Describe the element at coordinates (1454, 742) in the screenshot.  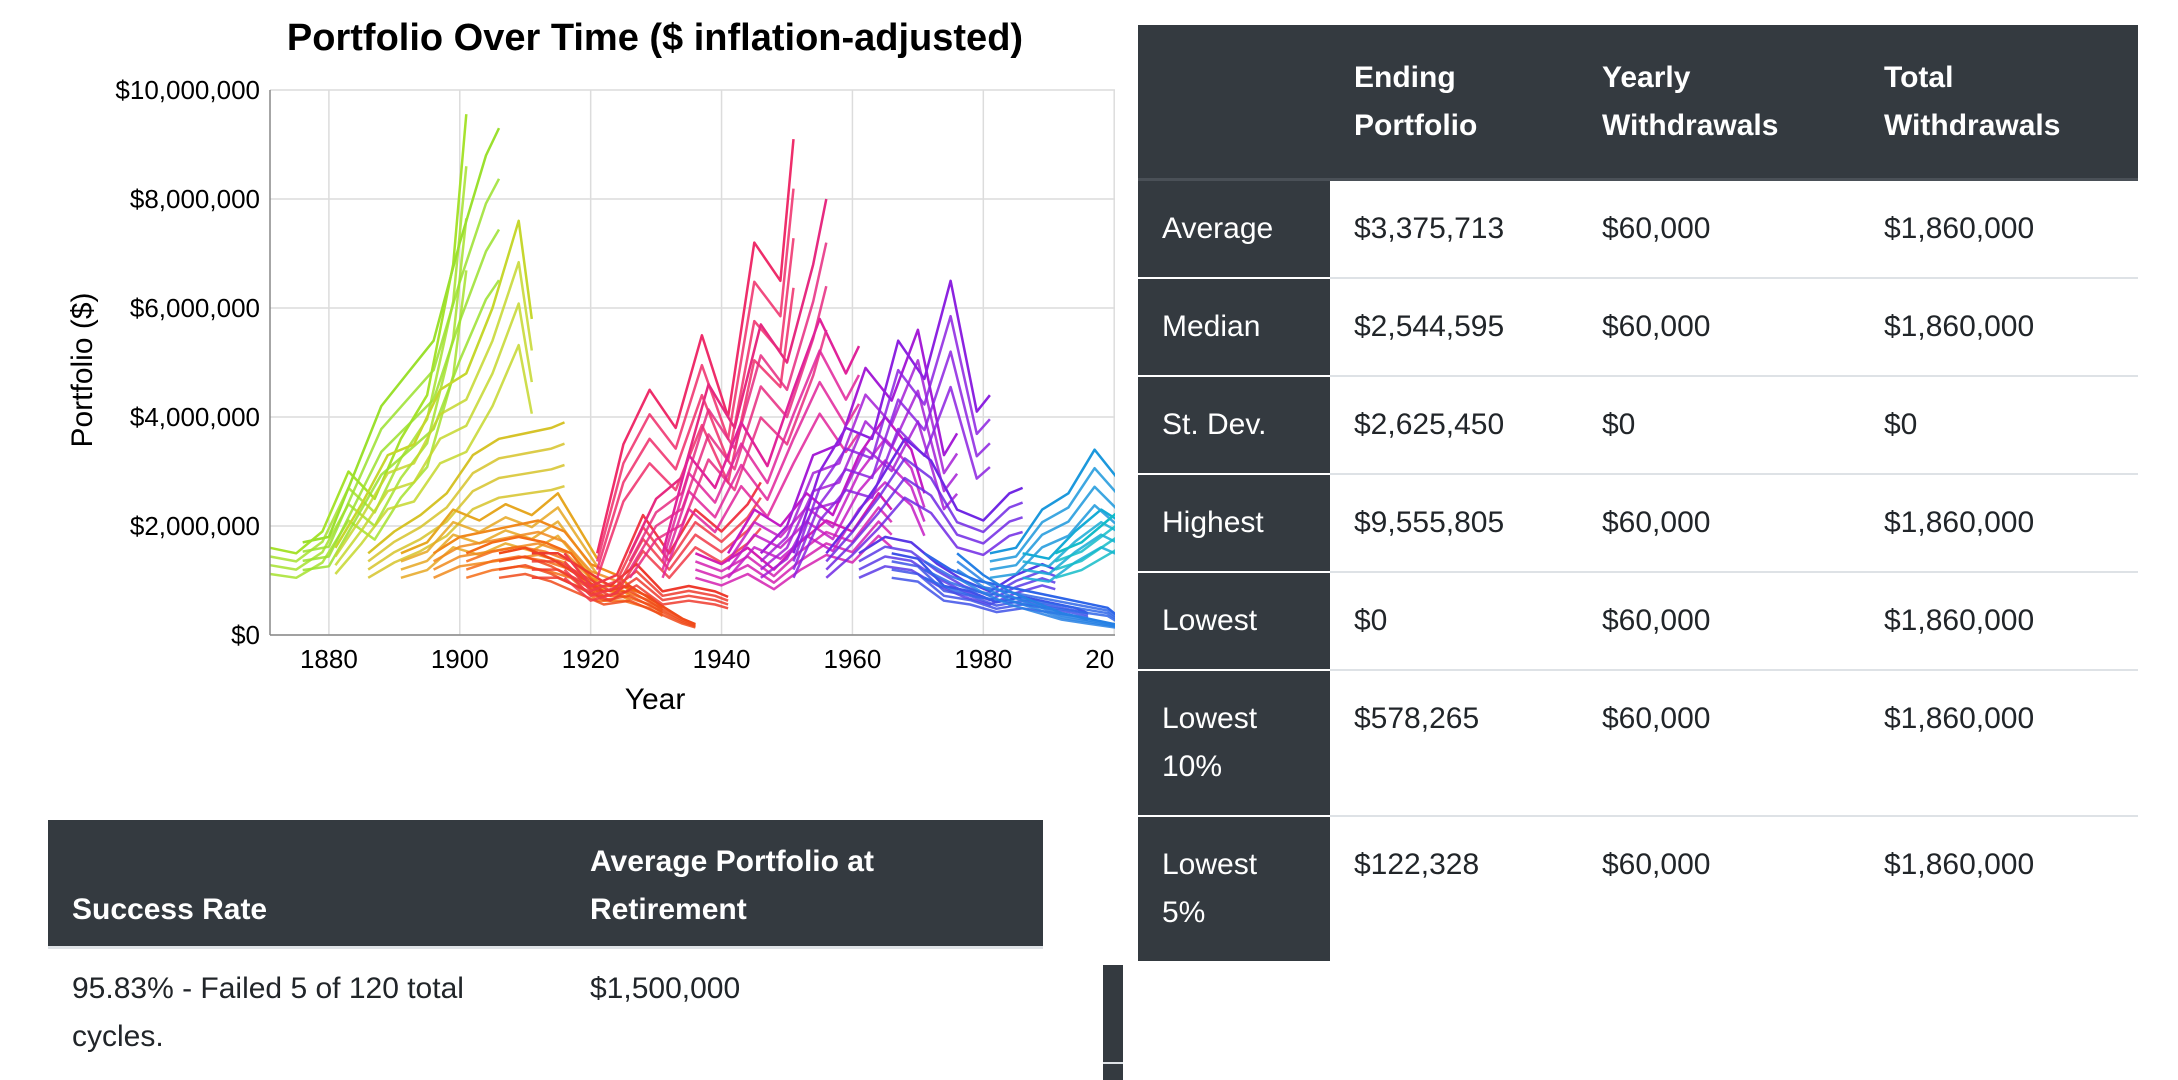
I see `ending-portfolio-cell: $578,265` at that location.